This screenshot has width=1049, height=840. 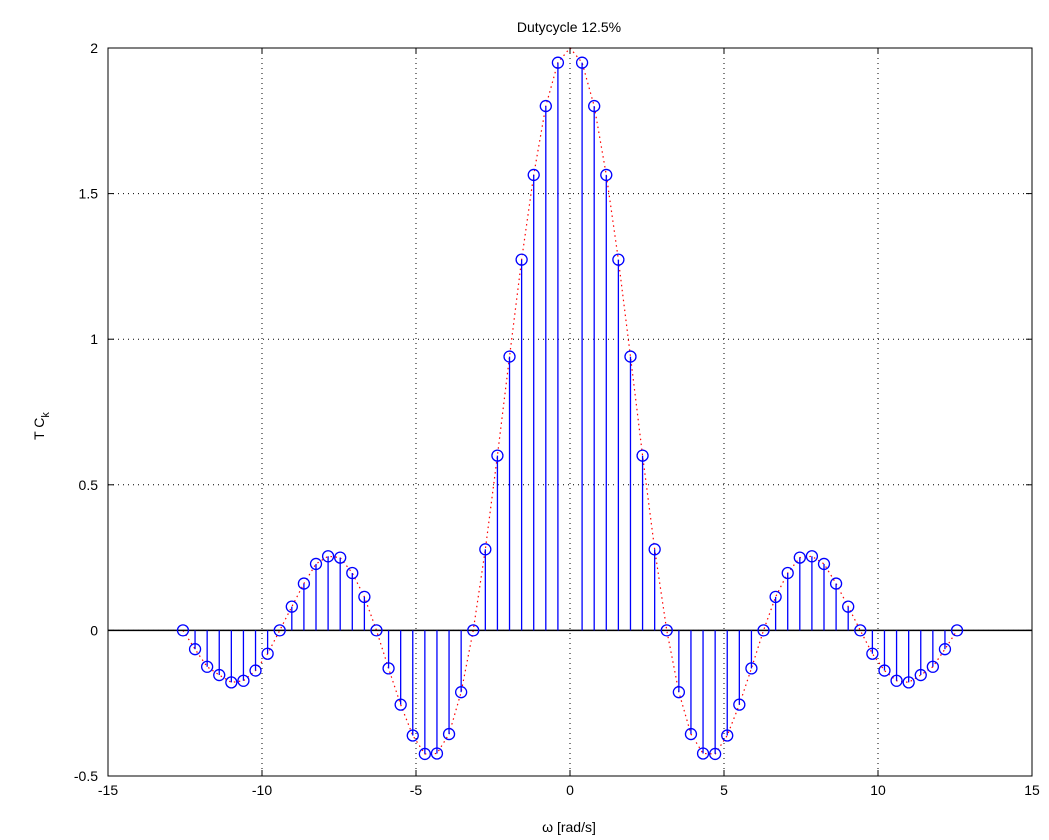 I want to click on x-tick-label: -5, so click(x=416, y=790).